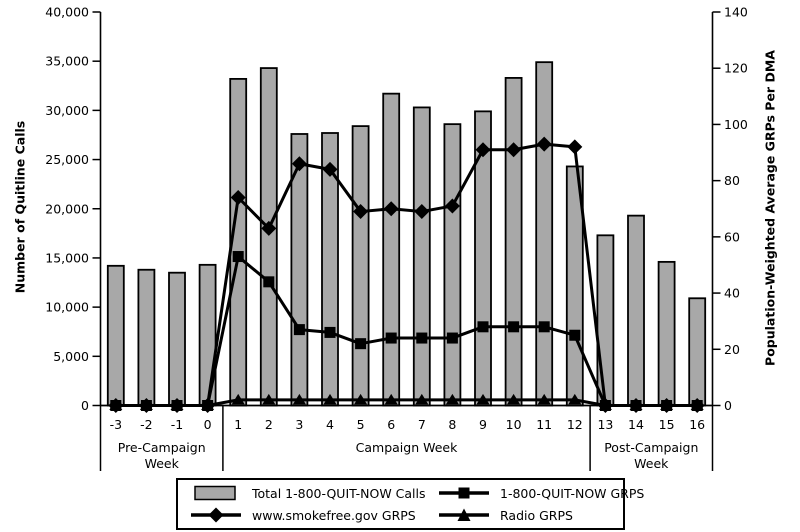 Image resolution: width=800 pixels, height=532 pixels. I want to click on week-label--1: -1, so click(177, 424).